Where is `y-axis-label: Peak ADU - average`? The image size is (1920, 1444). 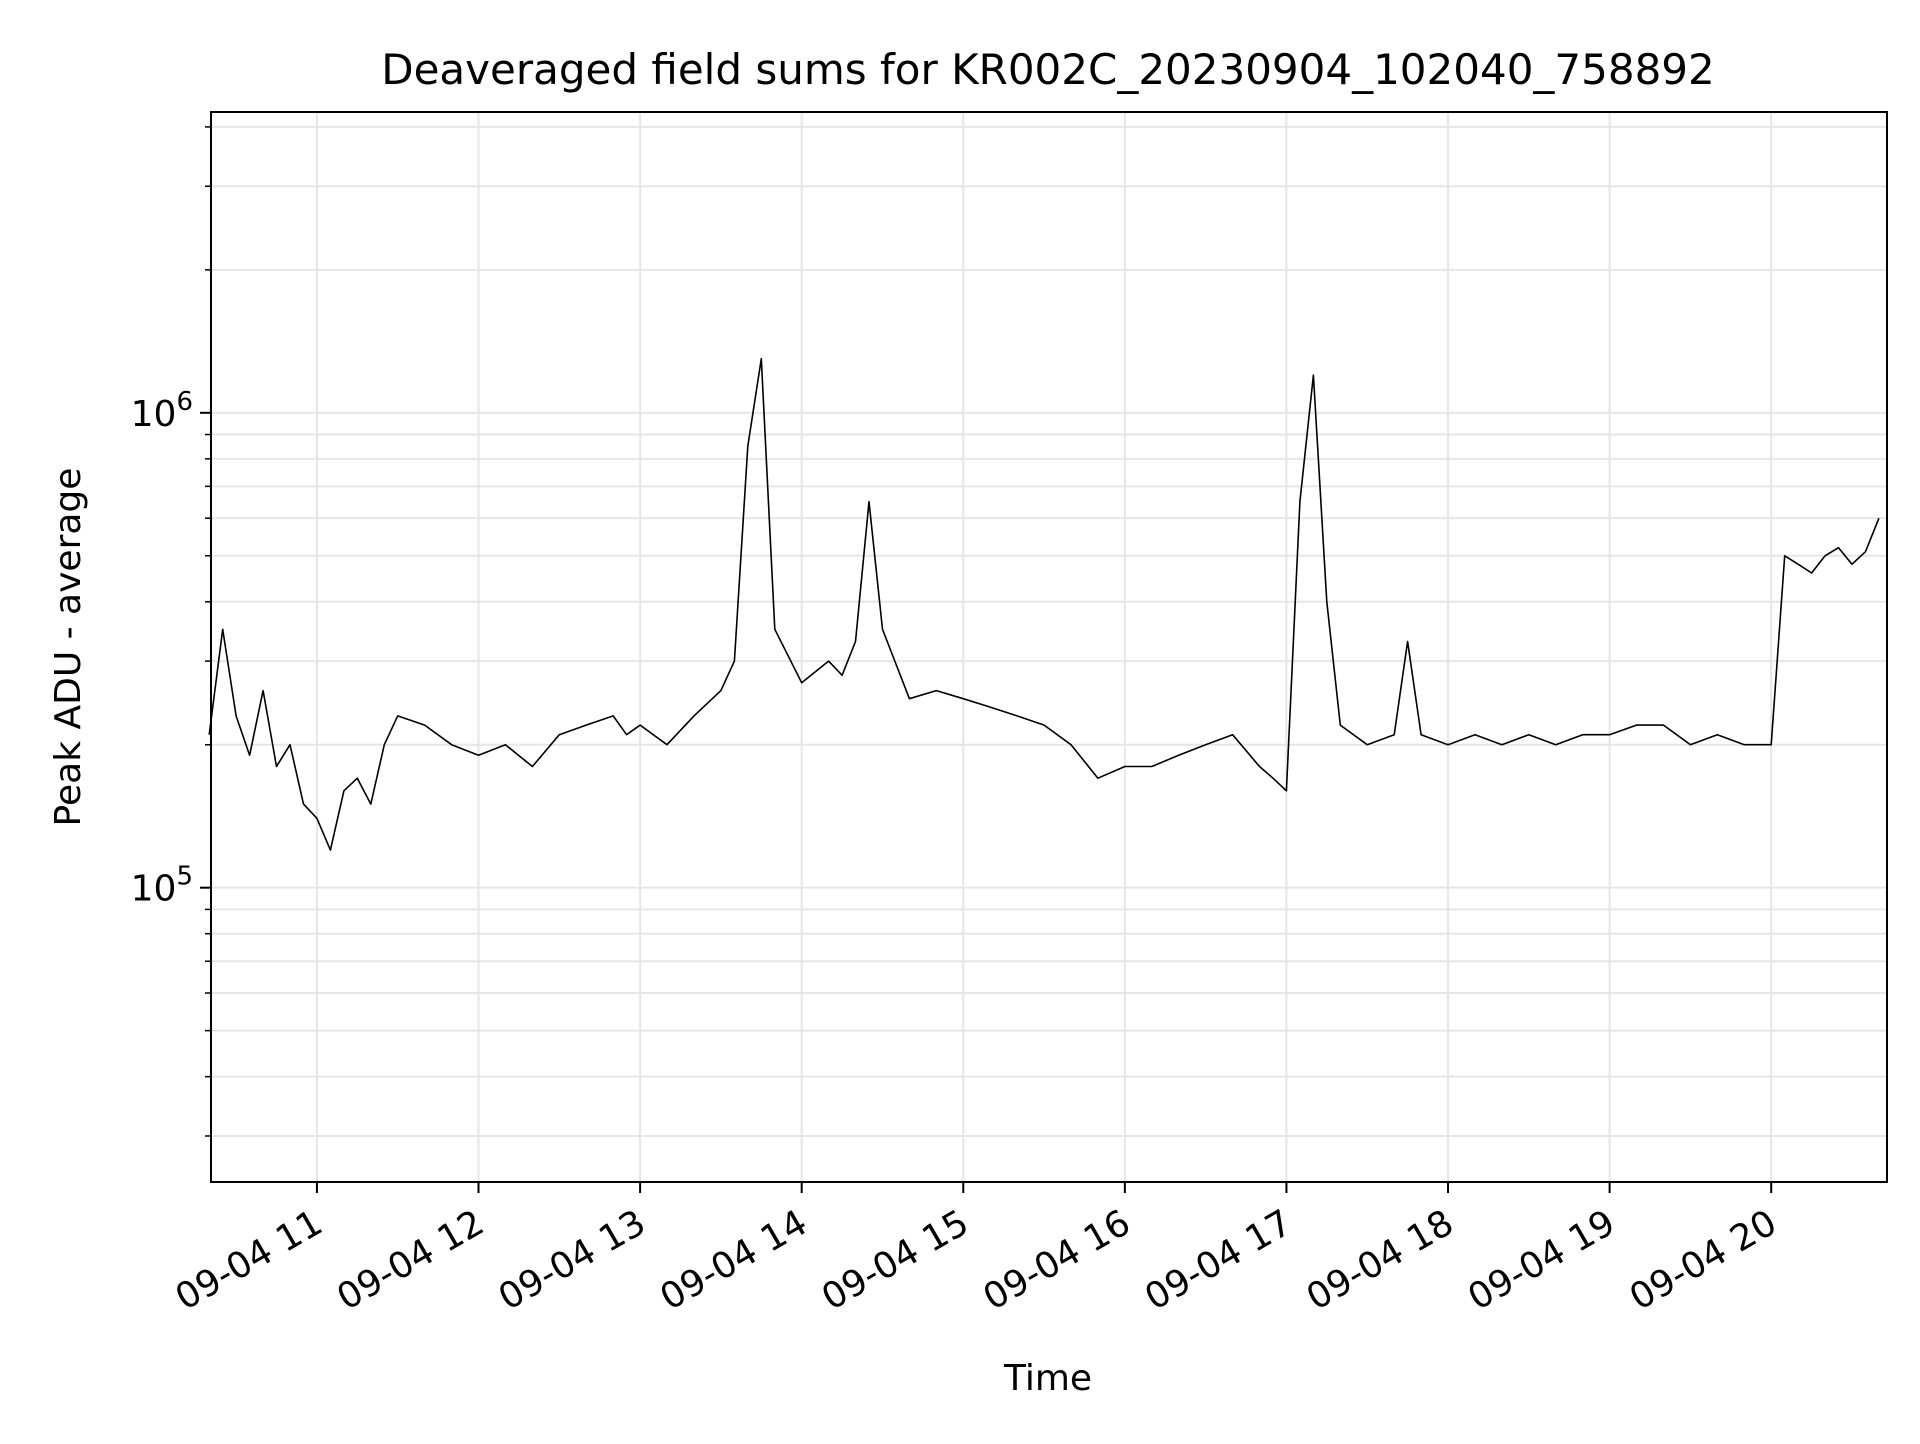 y-axis-label: Peak ADU - average is located at coordinates (68, 647).